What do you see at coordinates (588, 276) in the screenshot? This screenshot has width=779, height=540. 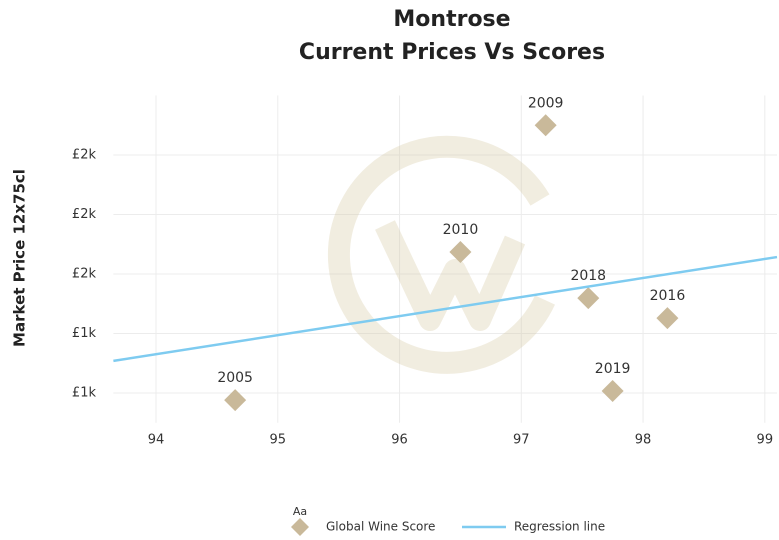 I see `point-label: 2018` at bounding box center [588, 276].